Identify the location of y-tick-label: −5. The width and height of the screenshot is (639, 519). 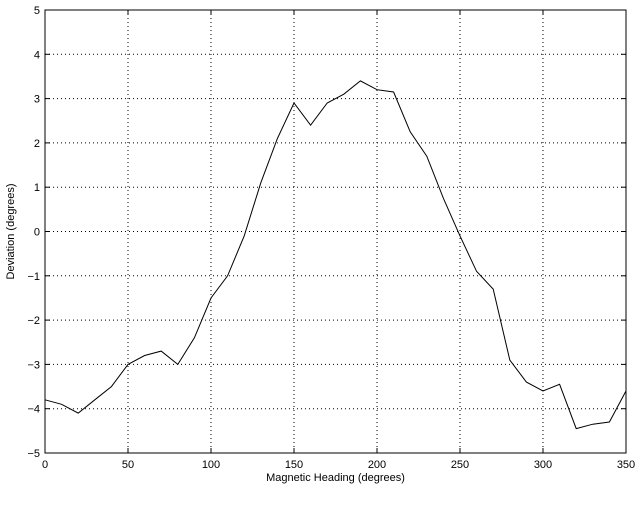
(33, 454).